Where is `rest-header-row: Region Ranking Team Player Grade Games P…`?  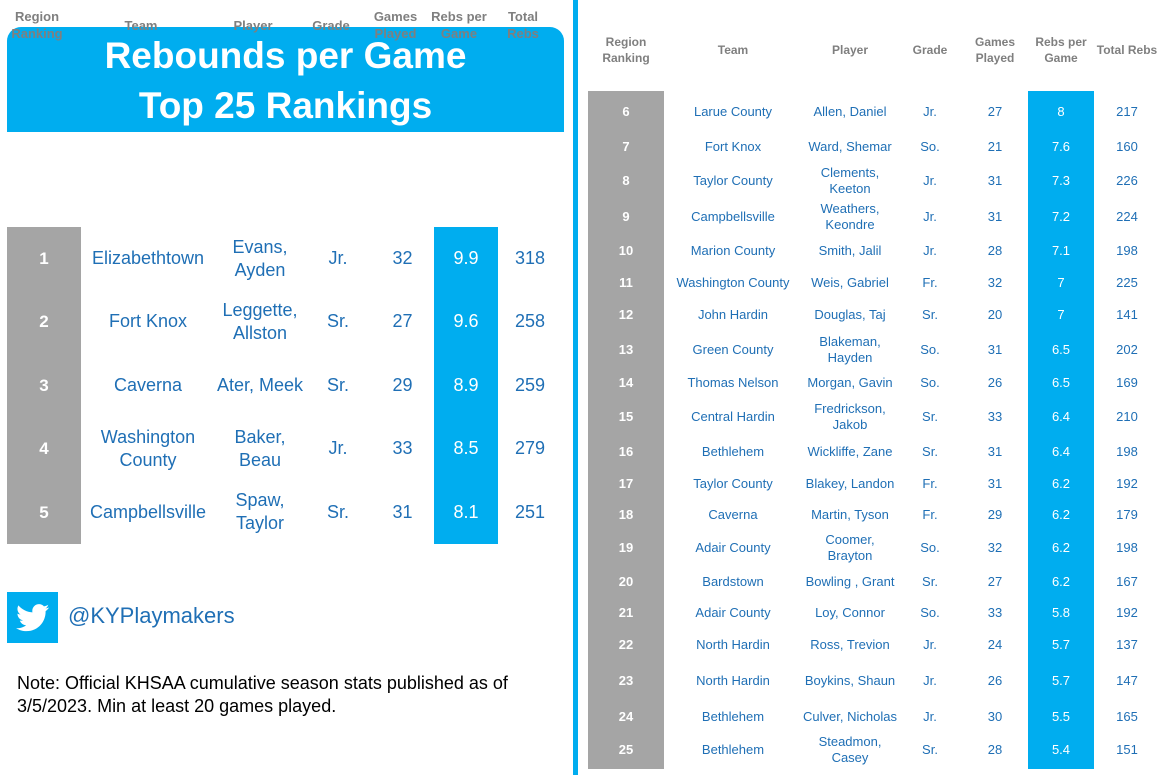 rest-header-row: Region Ranking Team Player Grade Games P… is located at coordinates (874, 50).